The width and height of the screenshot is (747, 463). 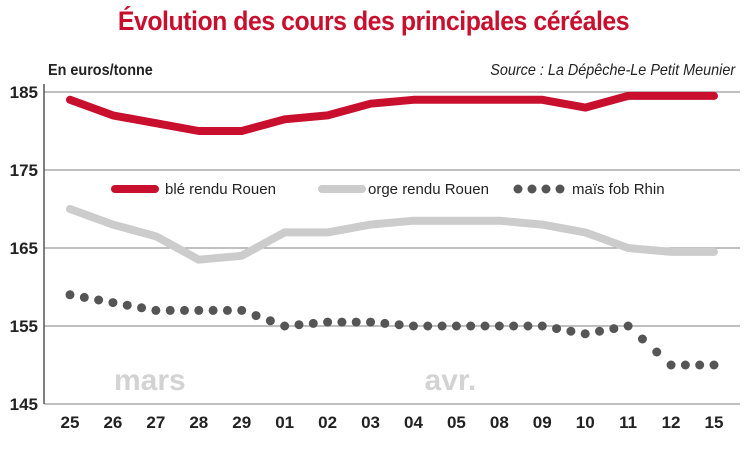 I want to click on month-label: avr., so click(x=451, y=380).